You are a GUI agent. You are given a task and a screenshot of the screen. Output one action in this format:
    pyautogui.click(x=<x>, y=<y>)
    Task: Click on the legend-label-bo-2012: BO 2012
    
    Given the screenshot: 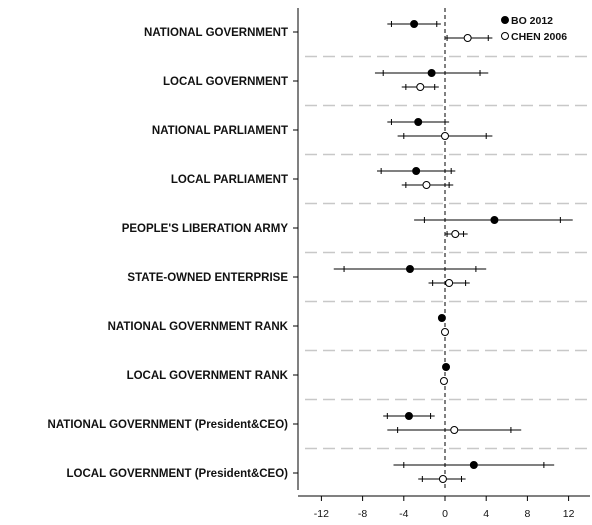 What is the action you would take?
    pyautogui.click(x=532, y=21)
    